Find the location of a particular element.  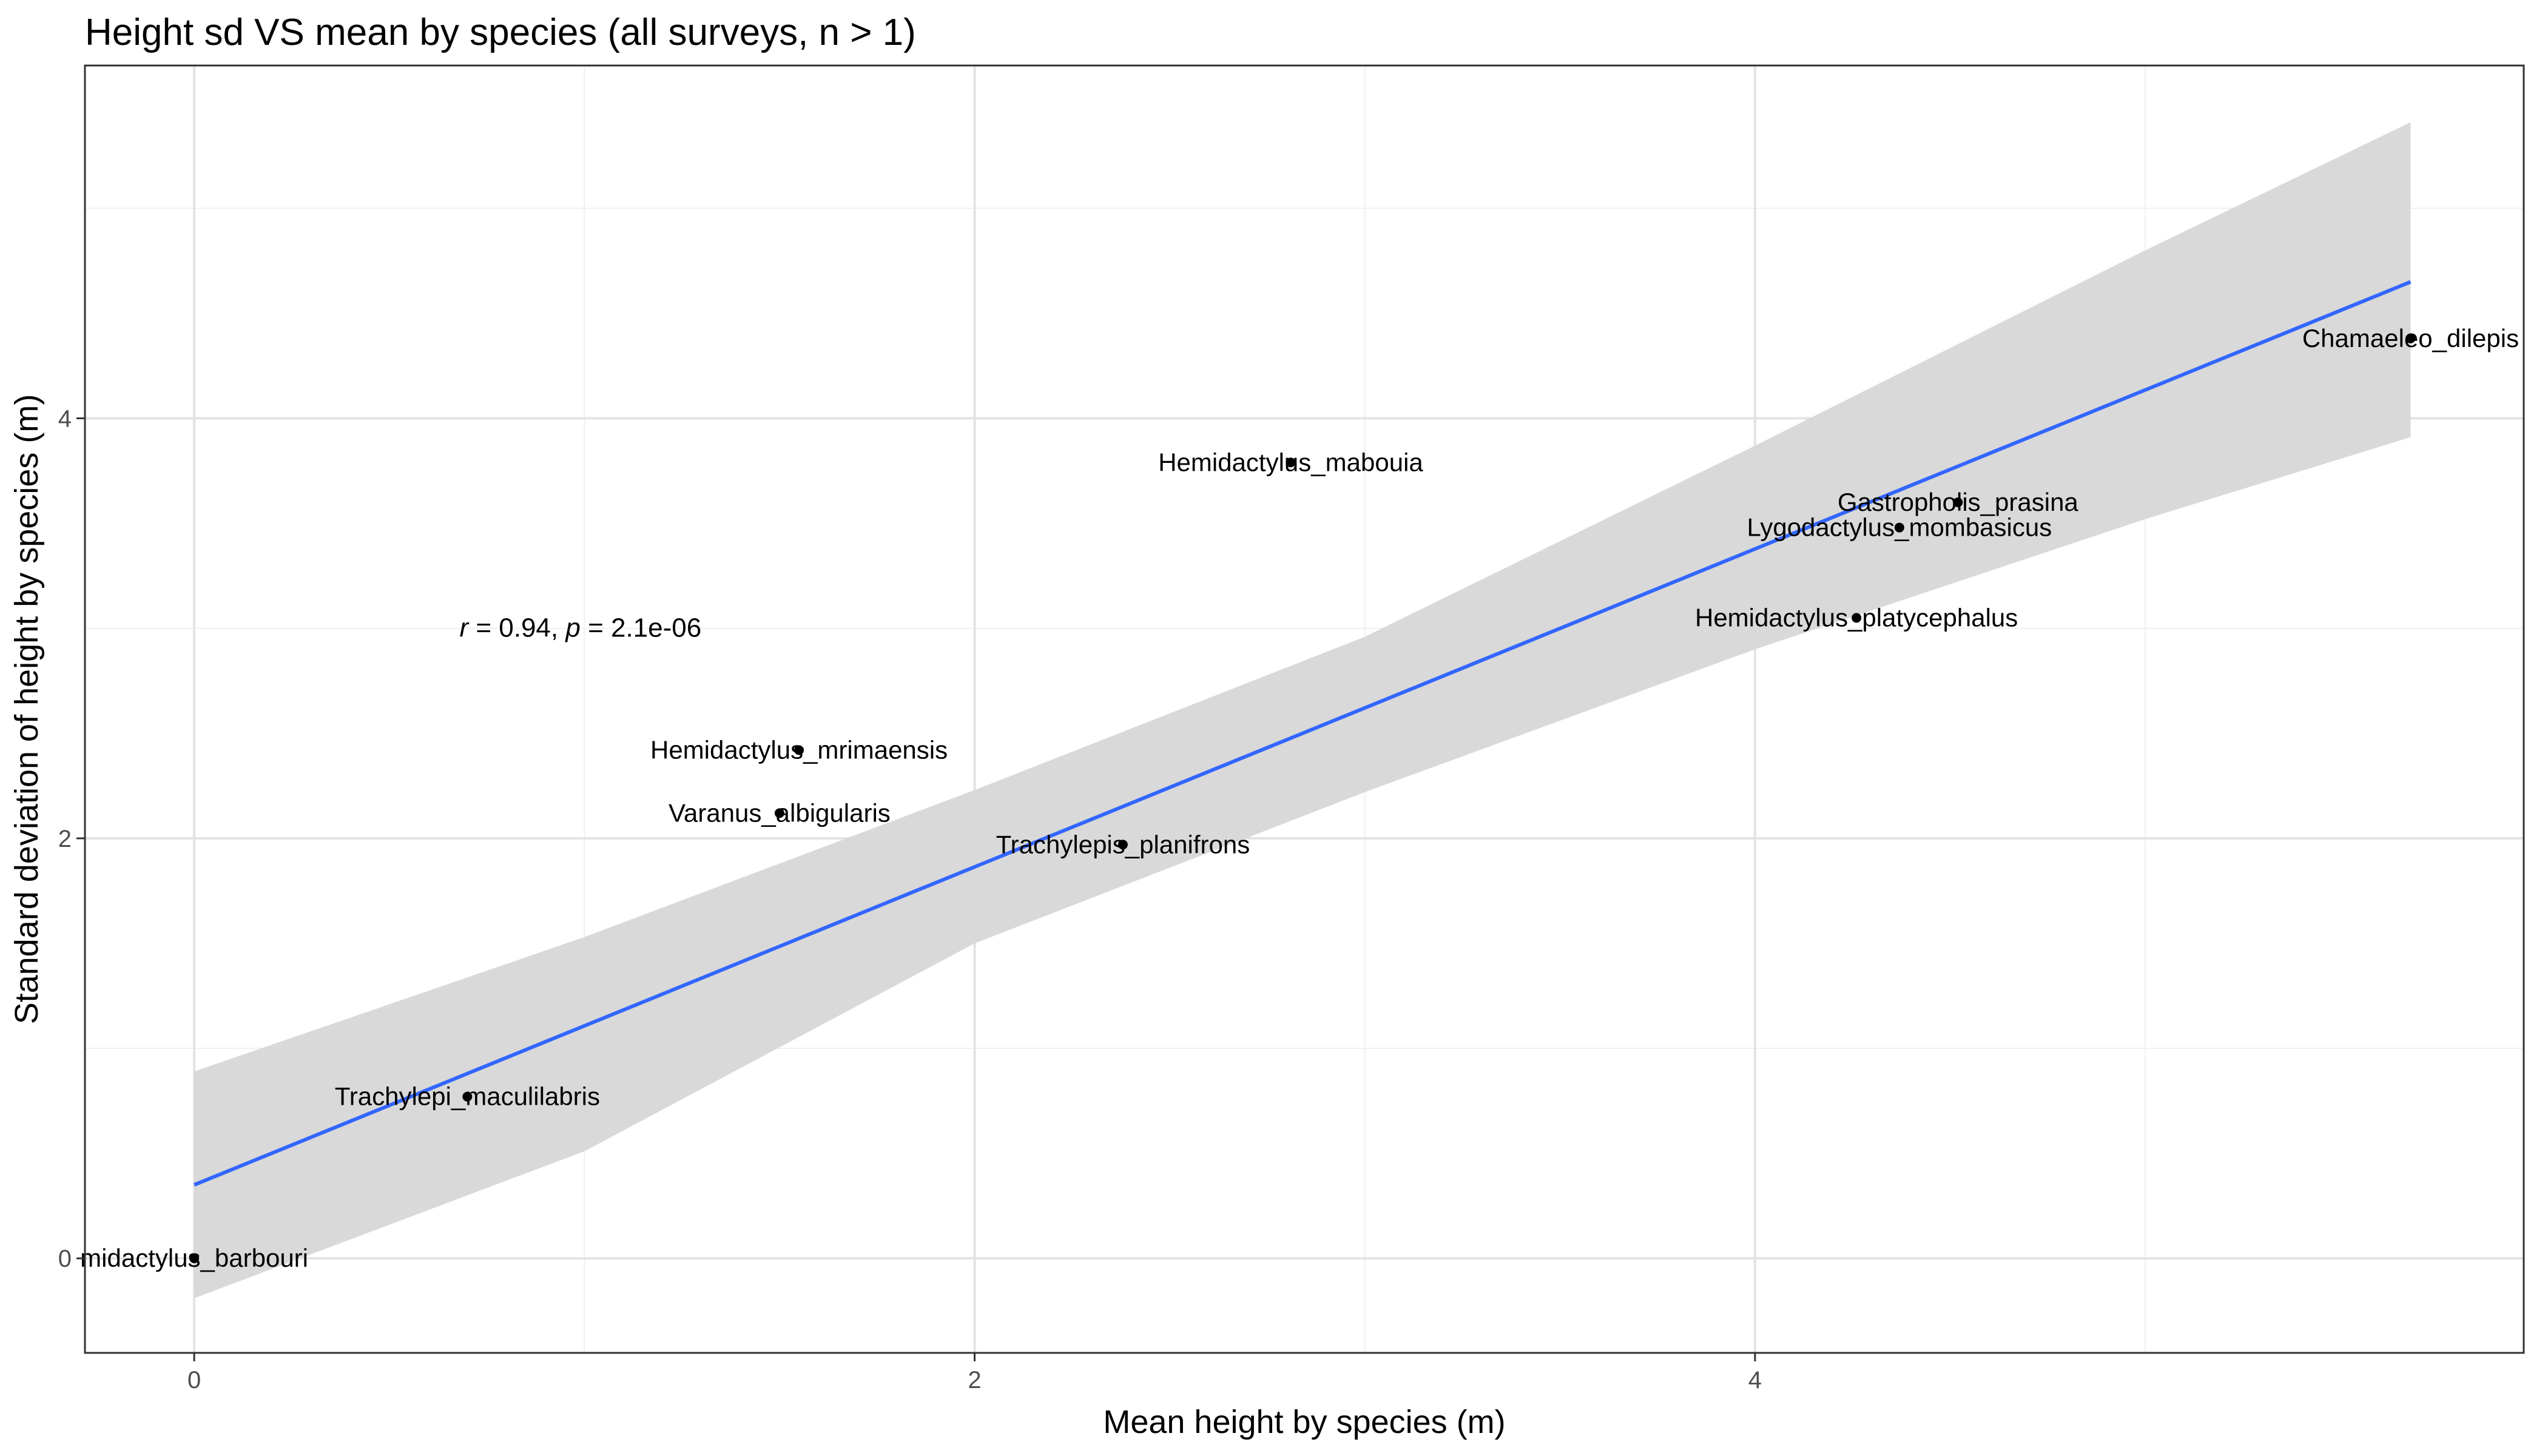

x-tick-label: 4 is located at coordinates (1755, 1380).